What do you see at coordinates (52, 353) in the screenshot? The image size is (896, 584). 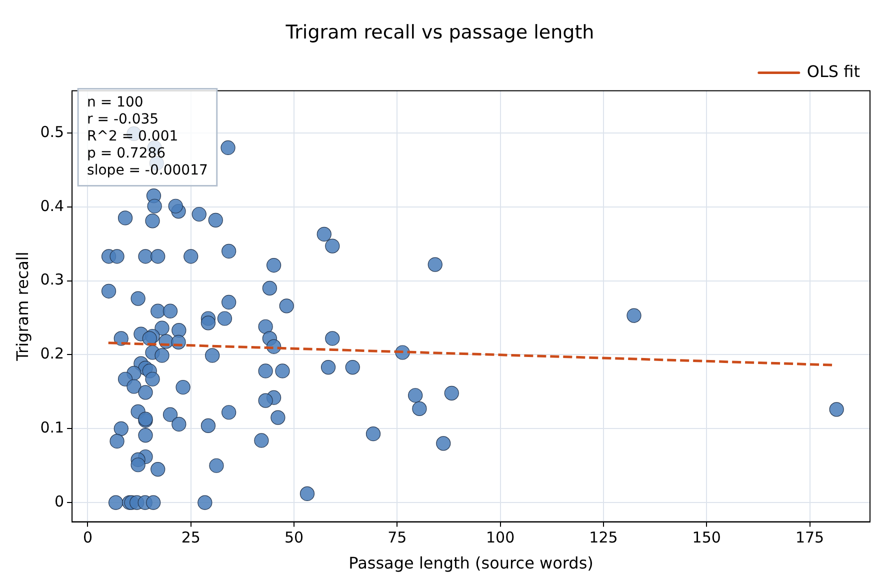 I see `y-tick-label: 0.2` at bounding box center [52, 353].